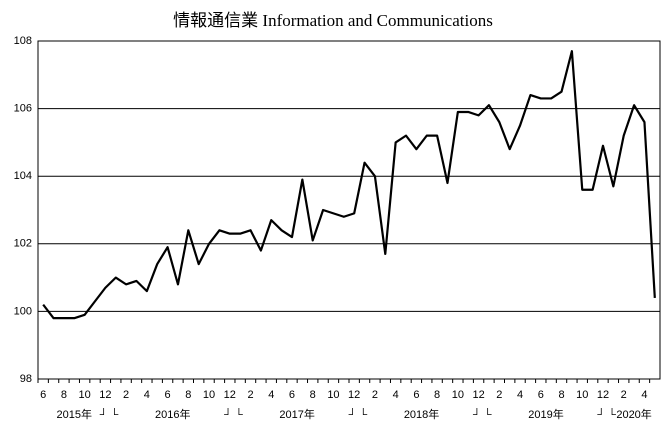 The image size is (665, 424). Describe the element at coordinates (545, 414) in the screenshot. I see `year-label: 2019年` at that location.